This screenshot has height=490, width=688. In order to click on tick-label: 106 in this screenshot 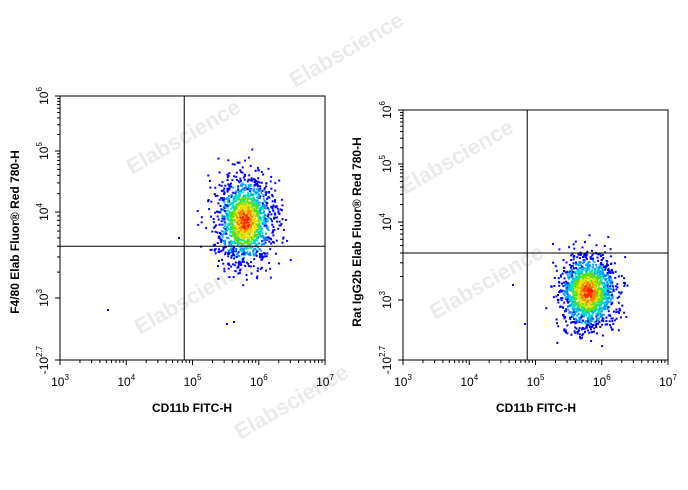, I will do `click(602, 381)`.